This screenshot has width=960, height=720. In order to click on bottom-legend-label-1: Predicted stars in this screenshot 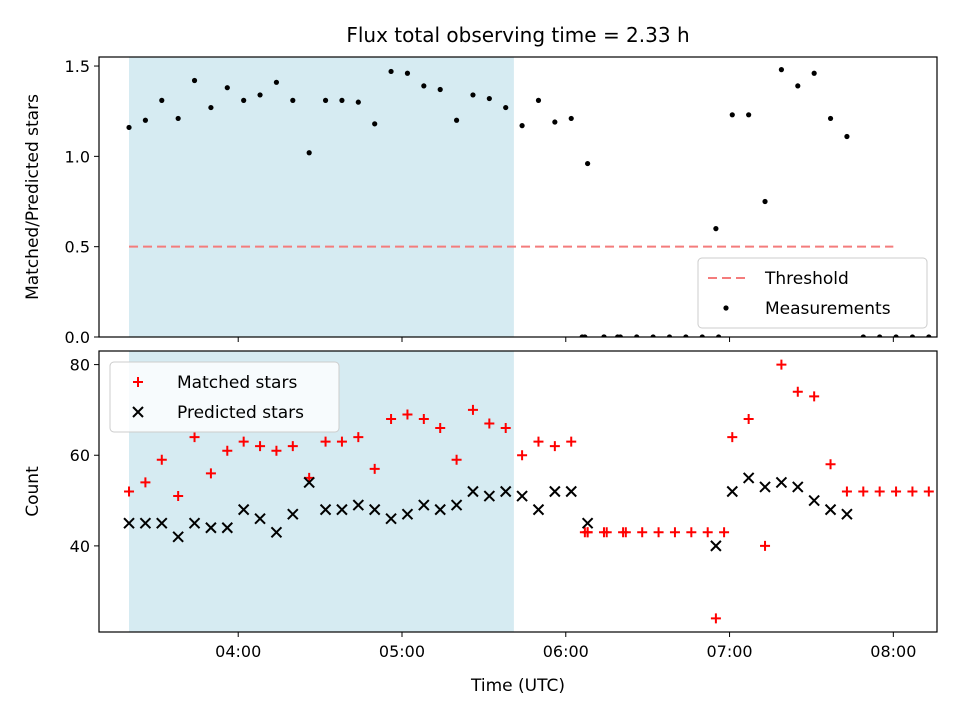, I will do `click(240, 413)`.